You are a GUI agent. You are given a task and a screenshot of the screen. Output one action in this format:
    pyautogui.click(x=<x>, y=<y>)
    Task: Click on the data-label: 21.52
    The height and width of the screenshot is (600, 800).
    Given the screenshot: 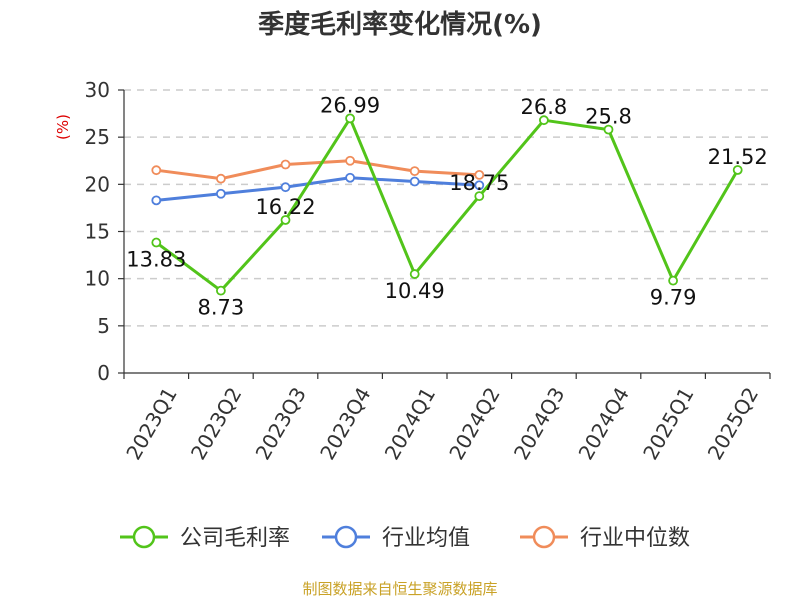 What is the action you would take?
    pyautogui.click(x=738, y=157)
    